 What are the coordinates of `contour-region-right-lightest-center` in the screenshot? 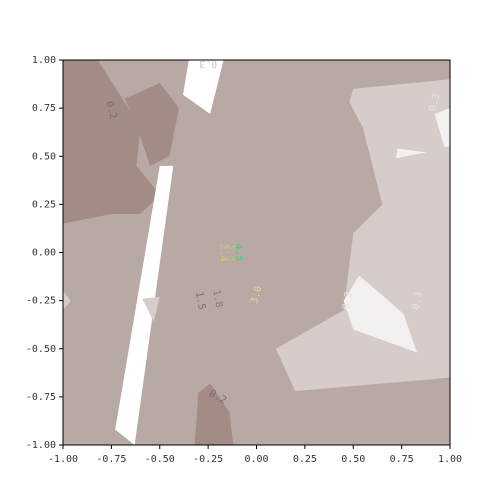 It's located at (380, 314).